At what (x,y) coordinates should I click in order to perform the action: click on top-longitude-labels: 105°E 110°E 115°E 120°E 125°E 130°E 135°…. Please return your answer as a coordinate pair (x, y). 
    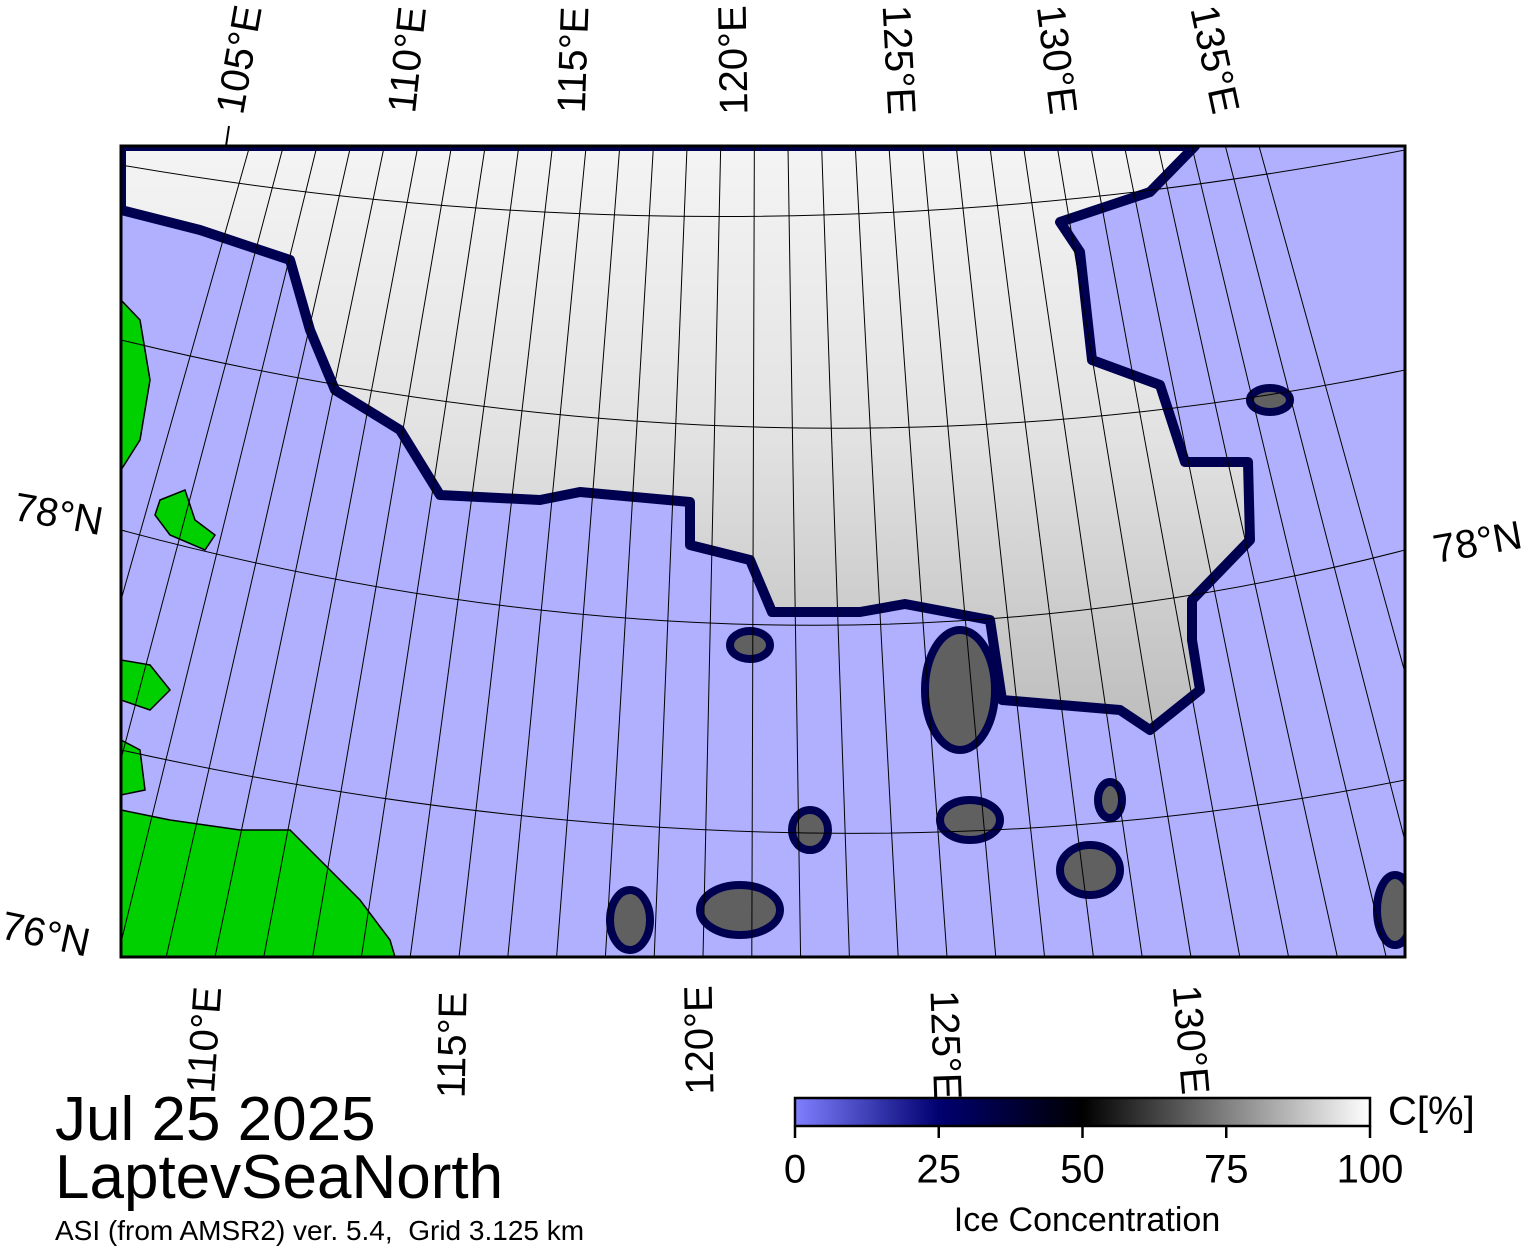
    Looking at the image, I should click on (727, 74).